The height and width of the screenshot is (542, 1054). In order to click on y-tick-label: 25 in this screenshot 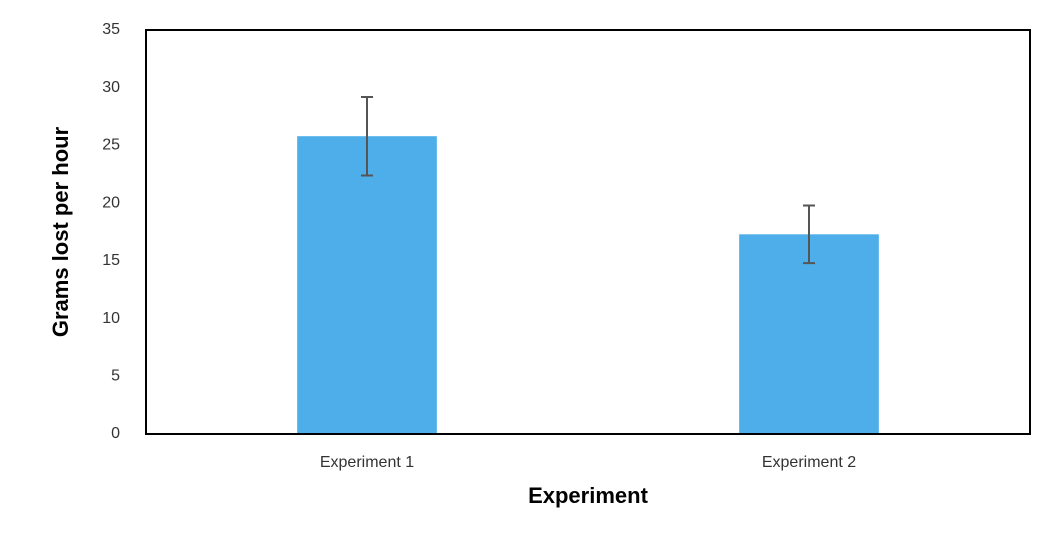, I will do `click(111, 145)`.